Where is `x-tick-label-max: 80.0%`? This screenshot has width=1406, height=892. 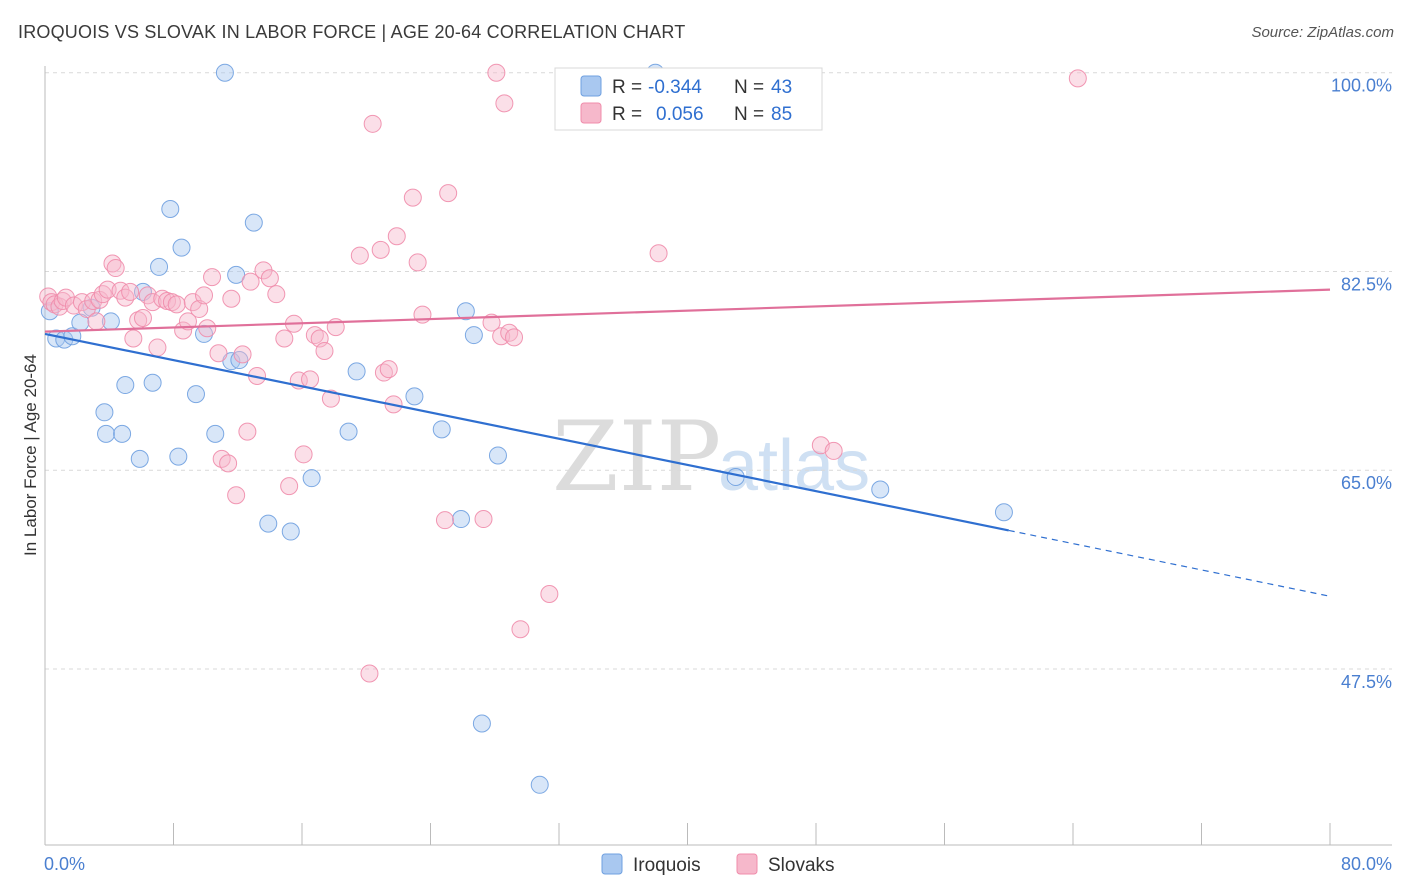
x-tick-label-max: 80.0% is located at coordinates (1366, 864).